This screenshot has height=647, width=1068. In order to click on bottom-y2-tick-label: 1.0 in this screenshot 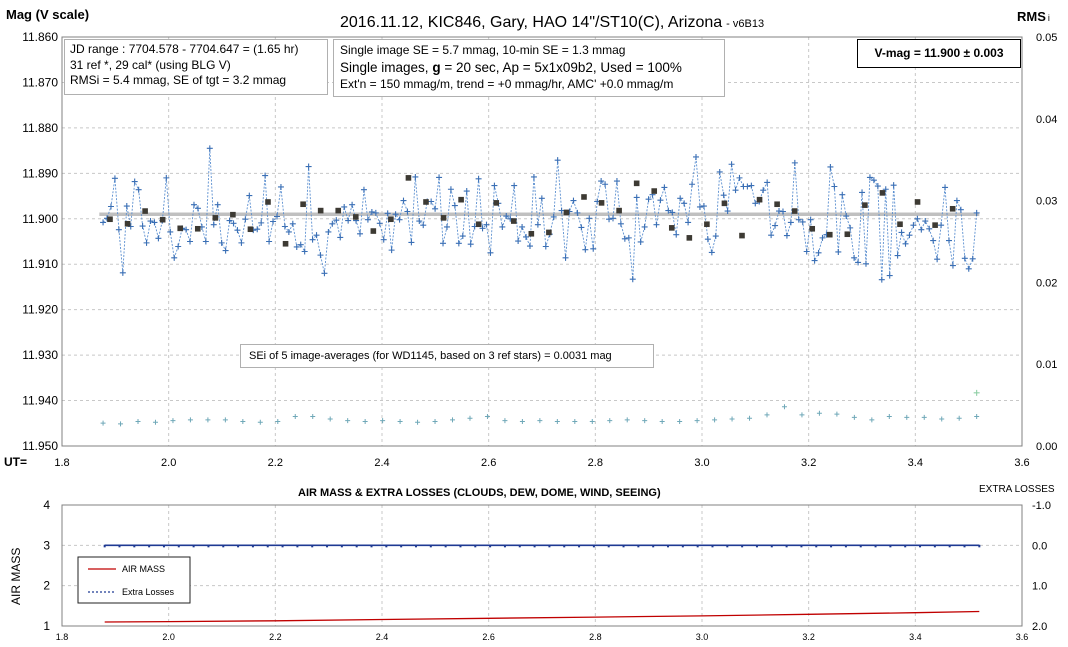, I will do `click(1039, 587)`.